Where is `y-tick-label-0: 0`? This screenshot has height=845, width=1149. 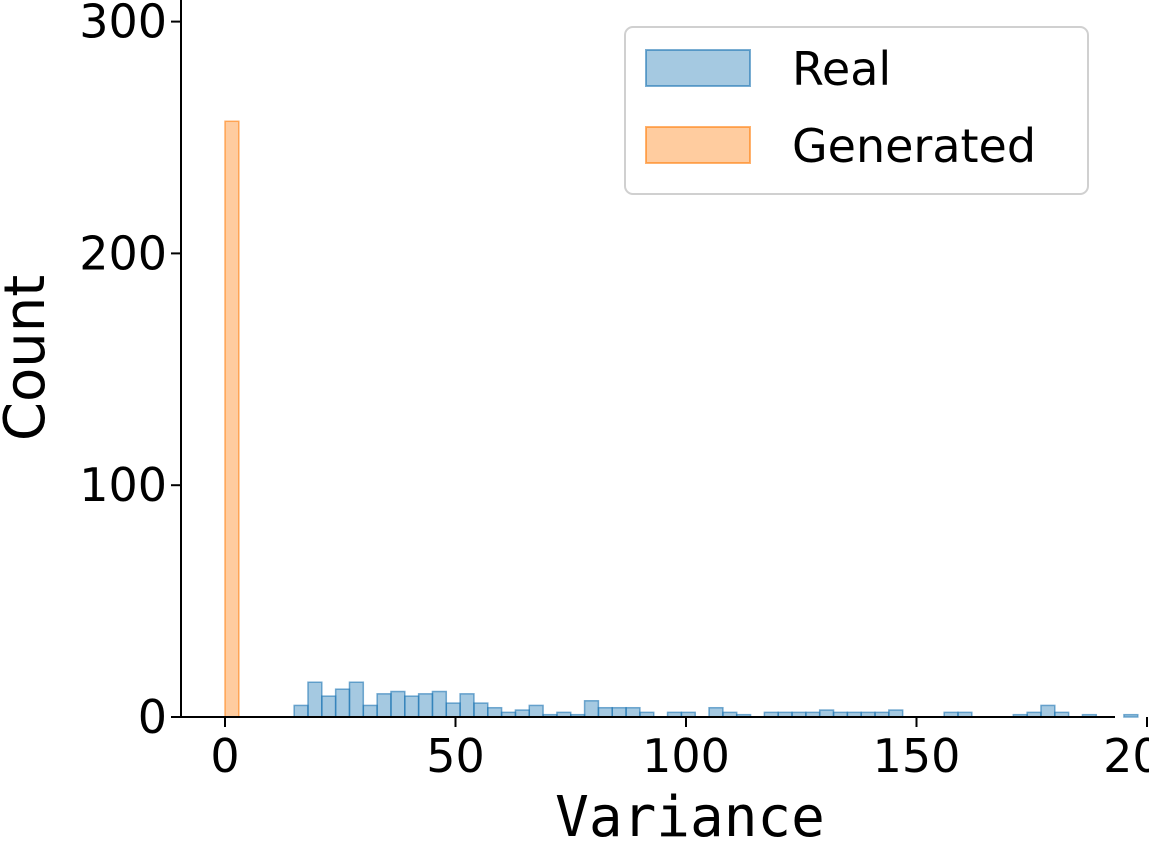 y-tick-label-0: 0 is located at coordinates (152, 717).